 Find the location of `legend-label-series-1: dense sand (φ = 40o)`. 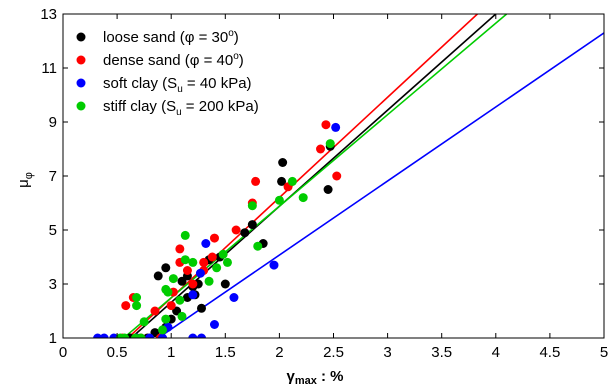

legend-label-series-1: dense sand (φ = 40o) is located at coordinates (173, 60).